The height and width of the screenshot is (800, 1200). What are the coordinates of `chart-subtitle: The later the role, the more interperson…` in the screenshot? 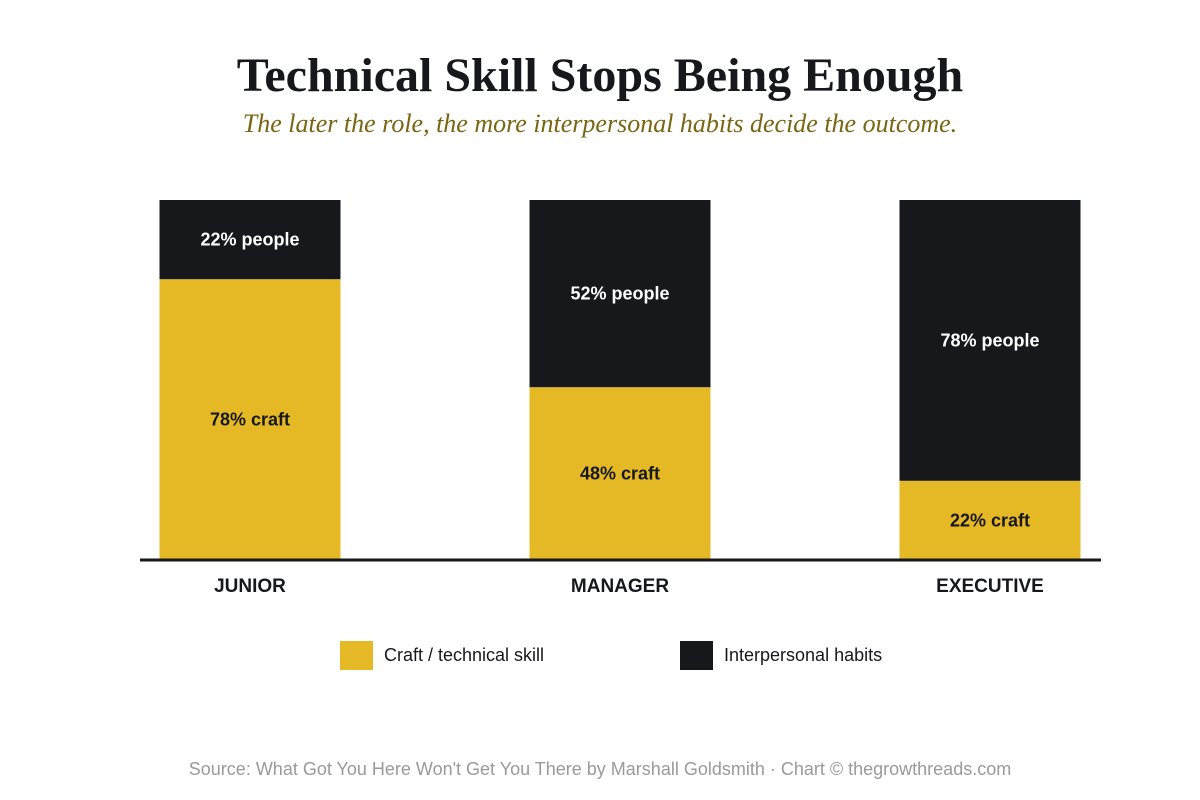 It's located at (600, 123).